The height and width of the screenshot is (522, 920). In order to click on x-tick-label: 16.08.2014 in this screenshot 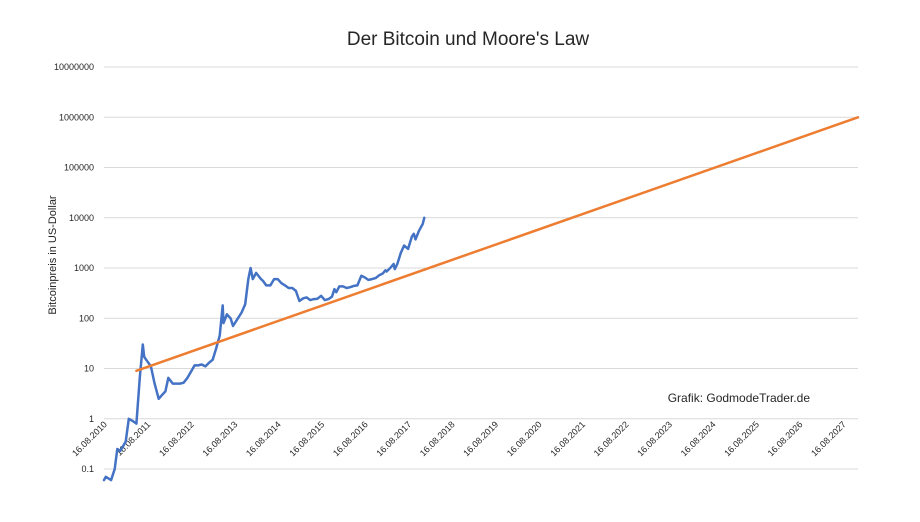, I will do `click(263, 438)`.